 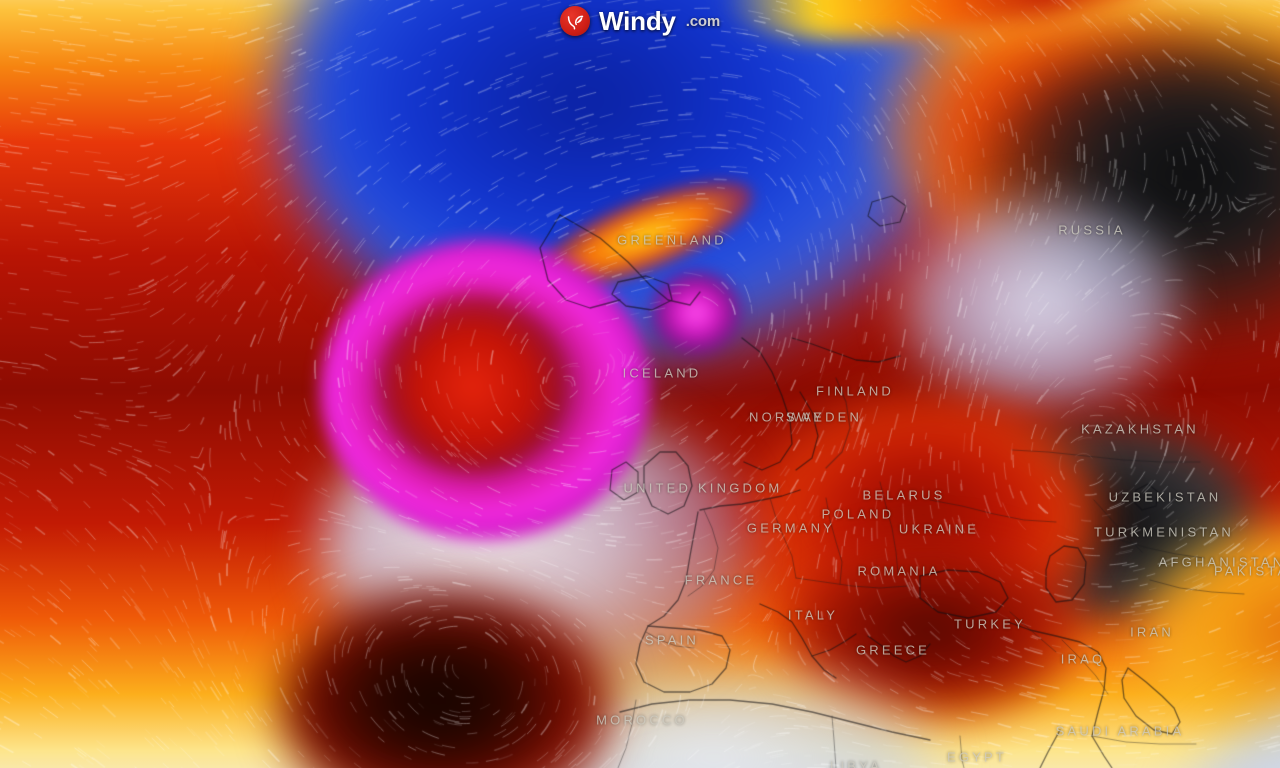 What do you see at coordinates (575, 21) in the screenshot?
I see `windy-leaf-icon` at bounding box center [575, 21].